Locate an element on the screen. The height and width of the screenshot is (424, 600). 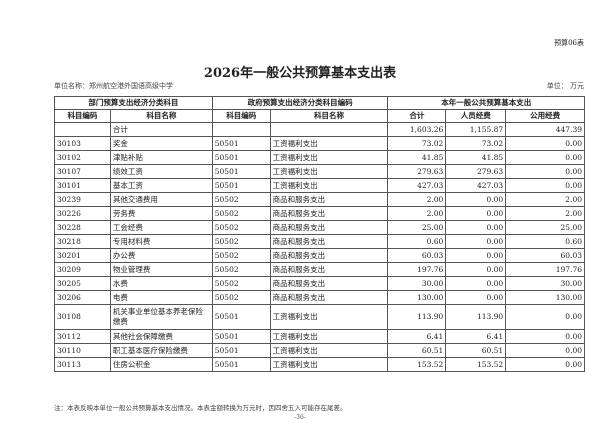
table-row: 30209 物业管理费 50502 商品和服务支出 197.76 0.00 197.76 is located at coordinates (319, 269).